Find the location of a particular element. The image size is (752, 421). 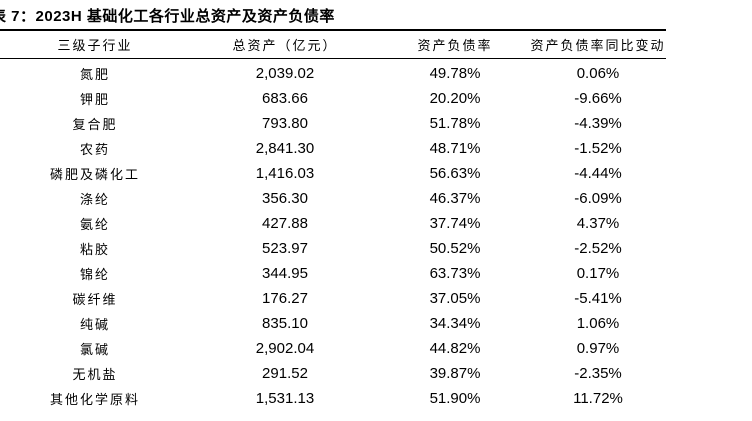

debt-ratio-yoy-cell: -4.44% is located at coordinates (598, 173).